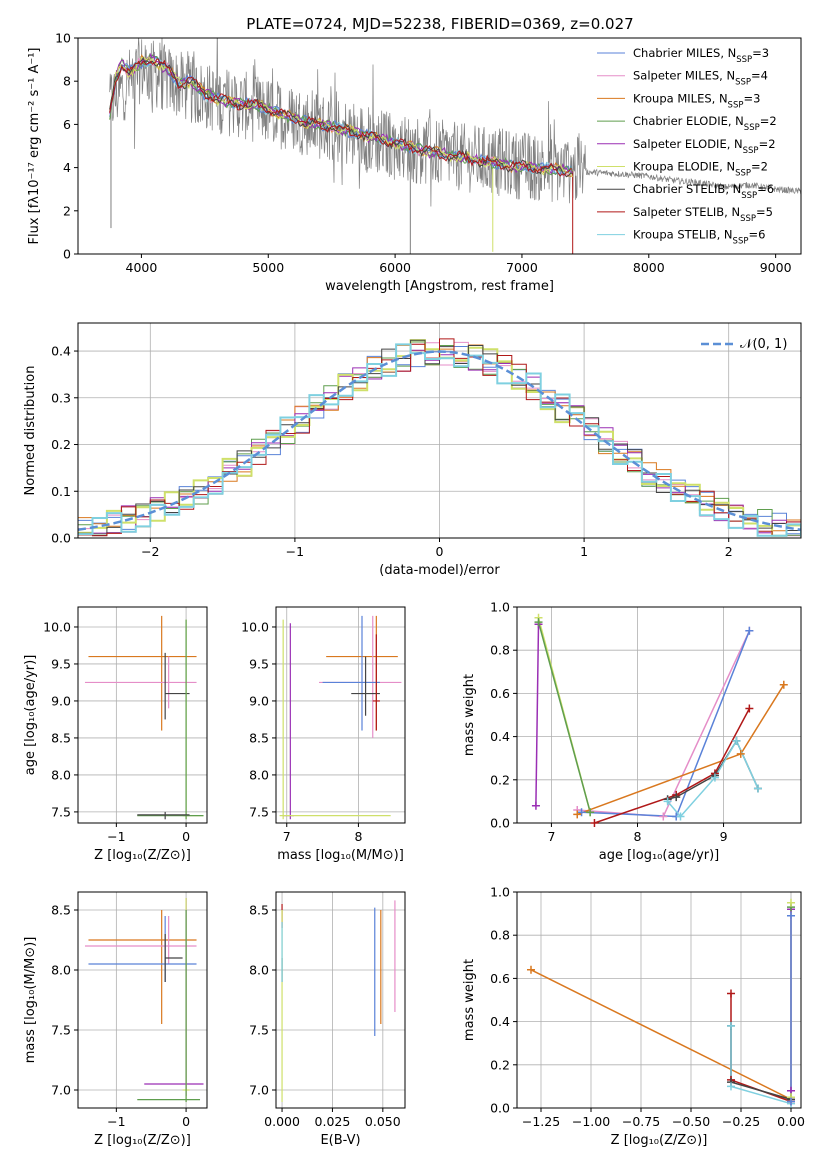 The image size is (819, 1170). Describe the element at coordinates (61, 491) in the screenshot. I see `y-tick-label: 0.1` at that location.